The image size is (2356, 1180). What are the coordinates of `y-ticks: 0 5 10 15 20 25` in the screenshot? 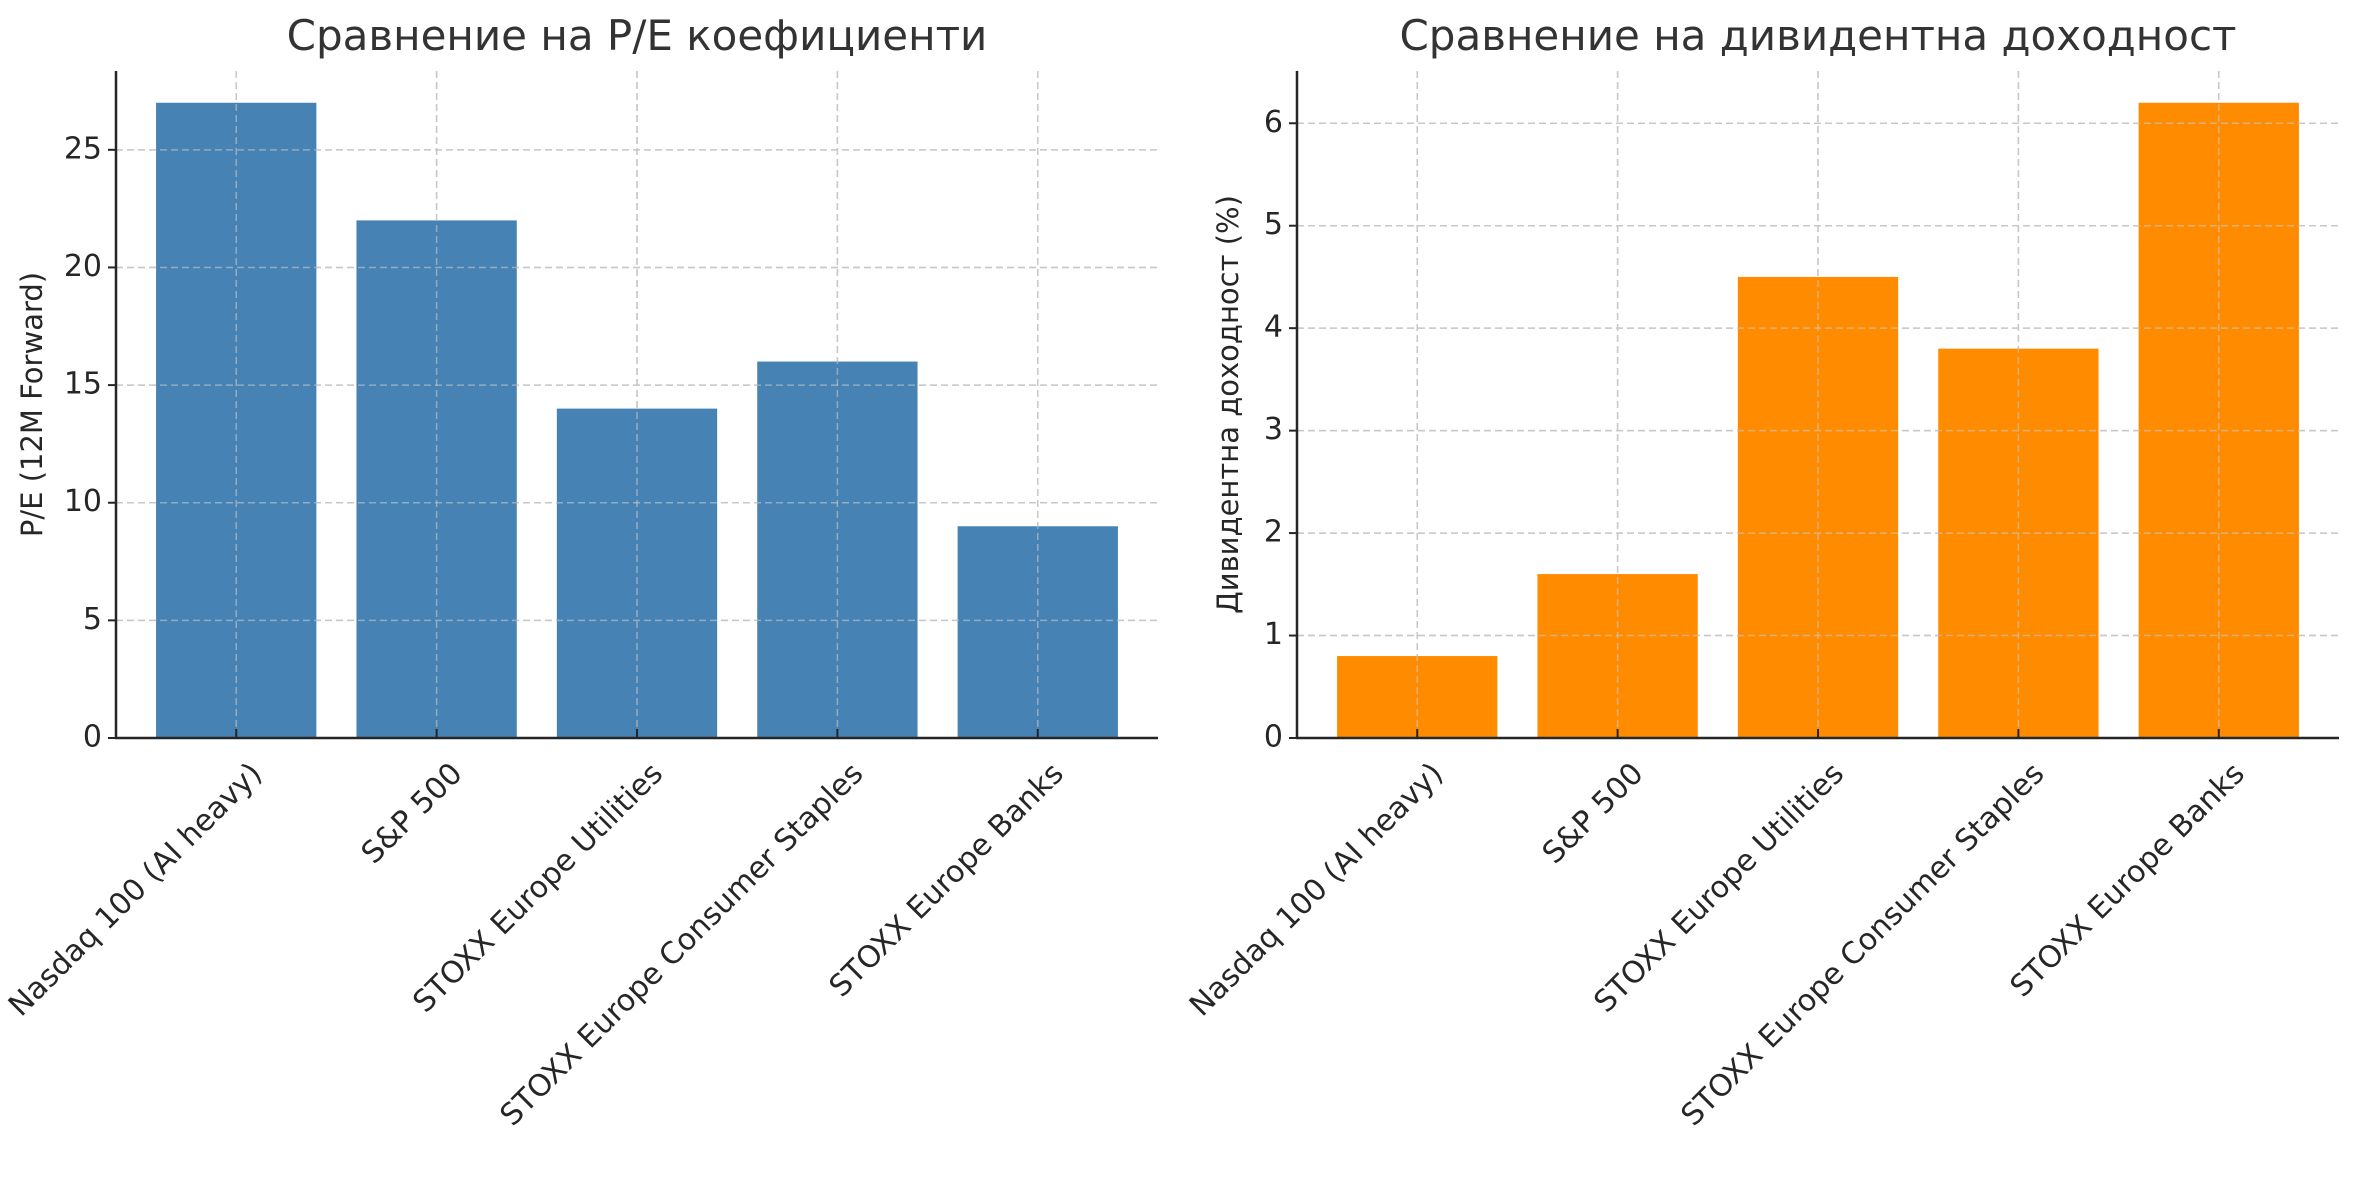 It's located at (90, 443).